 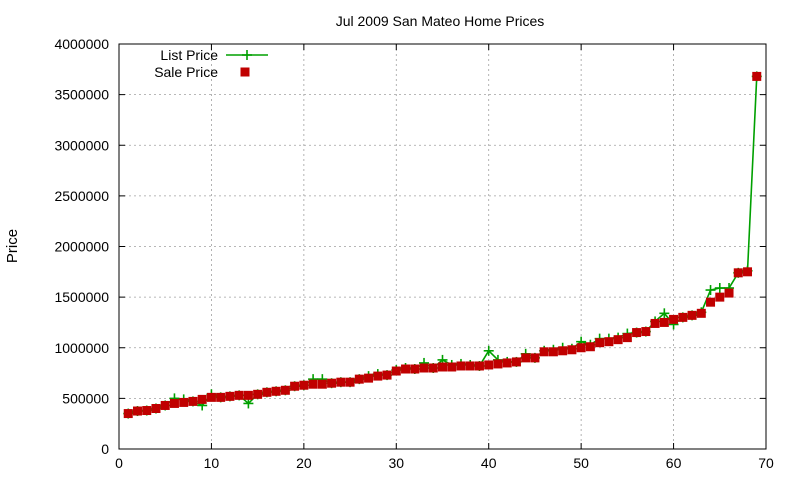 What do you see at coordinates (247, 55) in the screenshot?
I see `legend-plus-marker` at bounding box center [247, 55].